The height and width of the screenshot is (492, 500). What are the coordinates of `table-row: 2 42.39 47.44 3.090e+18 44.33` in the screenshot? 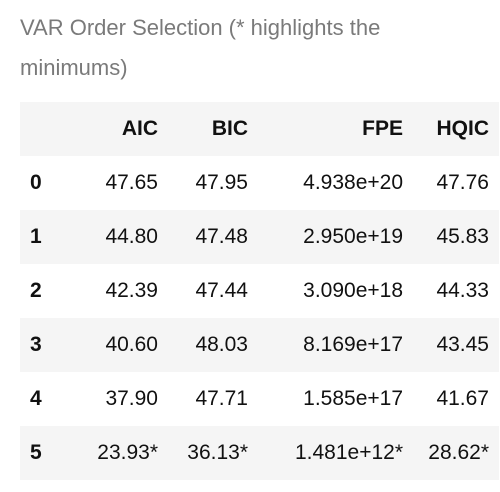 It's located at (259, 291).